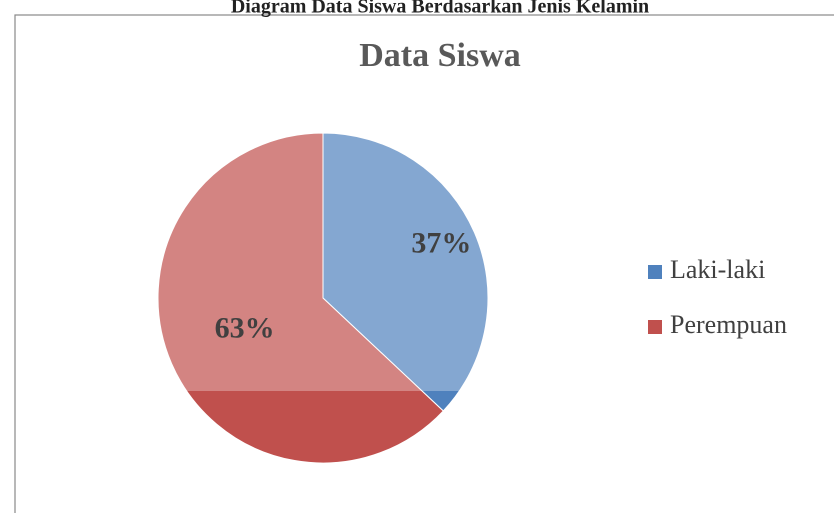 This screenshot has height=513, width=834. What do you see at coordinates (717, 269) in the screenshot?
I see `legend-label: Laki-laki` at bounding box center [717, 269].